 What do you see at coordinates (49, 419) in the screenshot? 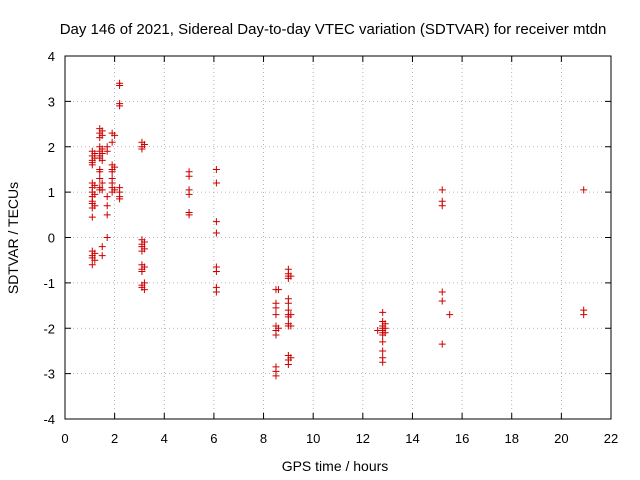
I see `y-tick-label: -4` at bounding box center [49, 419].